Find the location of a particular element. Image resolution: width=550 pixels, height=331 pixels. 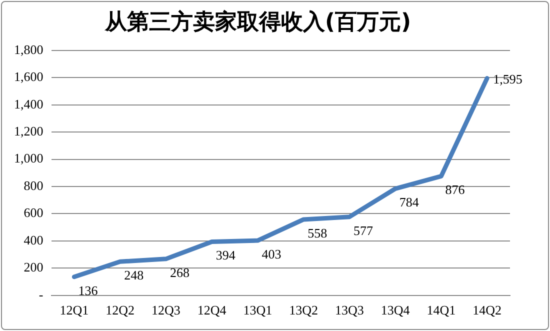

text: 577 is located at coordinates (363, 230).